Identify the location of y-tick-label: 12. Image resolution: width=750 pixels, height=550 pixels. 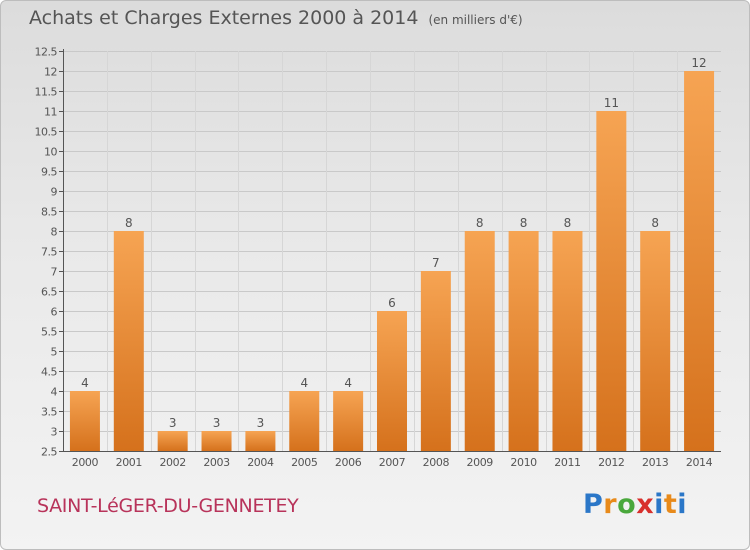
(50, 72).